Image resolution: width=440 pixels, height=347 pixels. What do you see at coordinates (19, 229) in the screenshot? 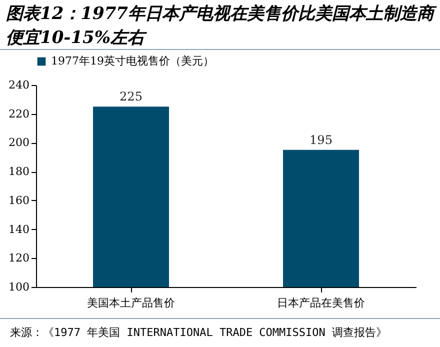
I see `y-tick-label: 140` at bounding box center [19, 229].